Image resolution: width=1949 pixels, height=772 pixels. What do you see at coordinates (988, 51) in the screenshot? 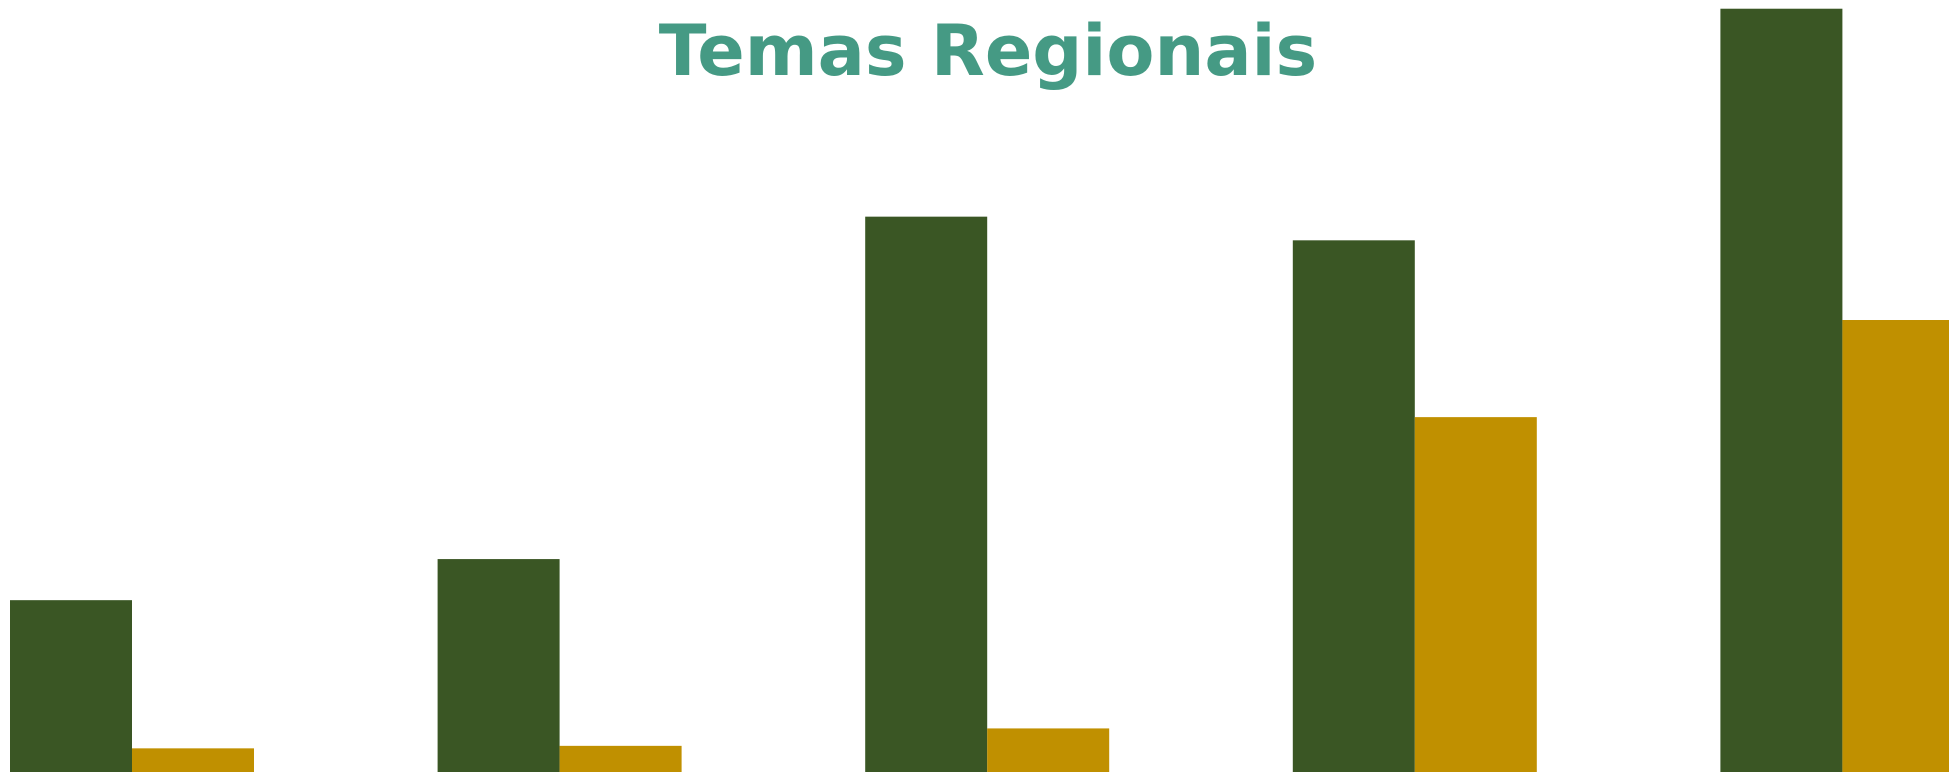
I see `chart-title: Temas Regionais` at bounding box center [988, 51].